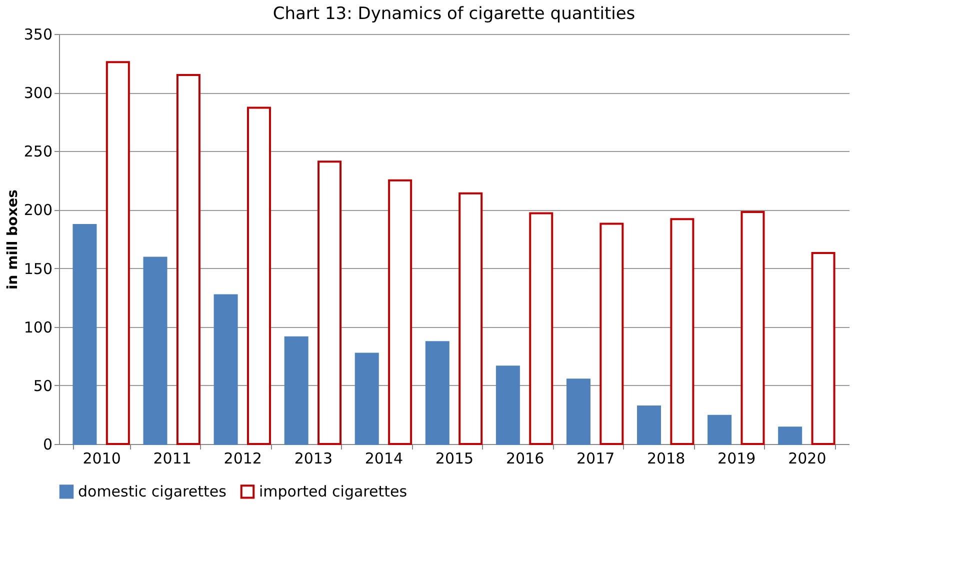  What do you see at coordinates (38, 269) in the screenshot?
I see `y-tick-label: 150` at bounding box center [38, 269].